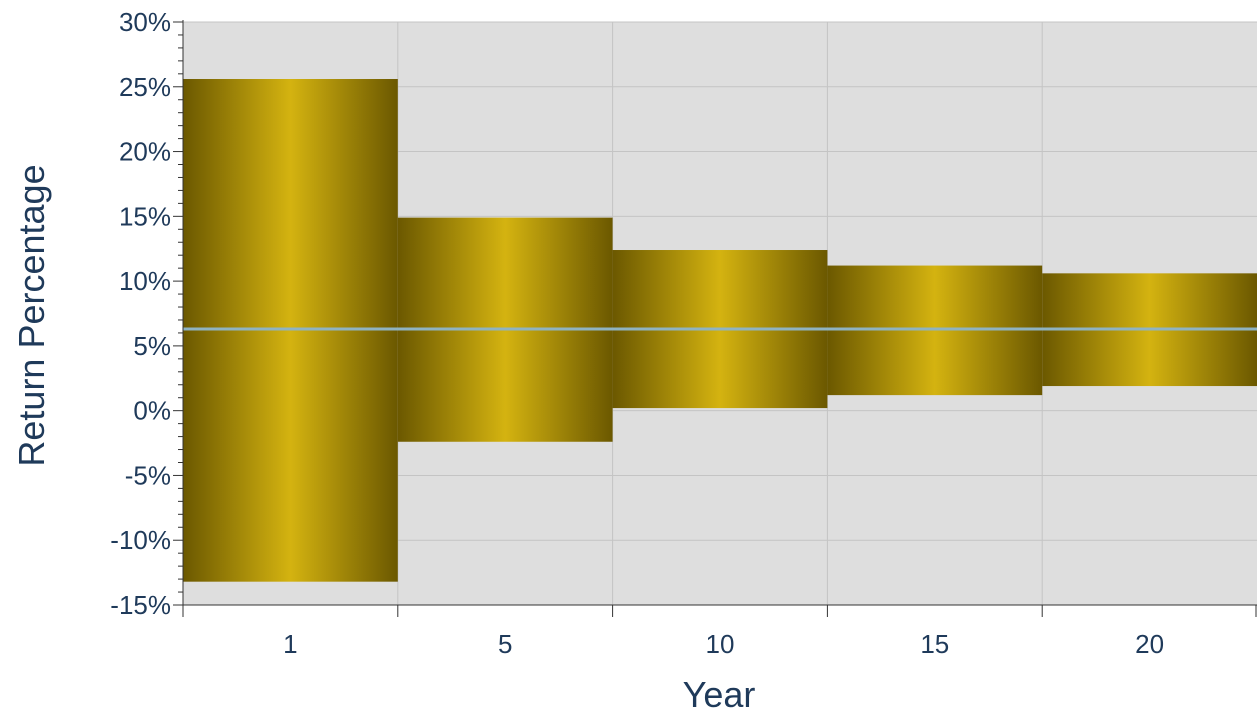 This screenshot has height=715, width=1257. I want to click on x-tick-label: 10, so click(720, 644).